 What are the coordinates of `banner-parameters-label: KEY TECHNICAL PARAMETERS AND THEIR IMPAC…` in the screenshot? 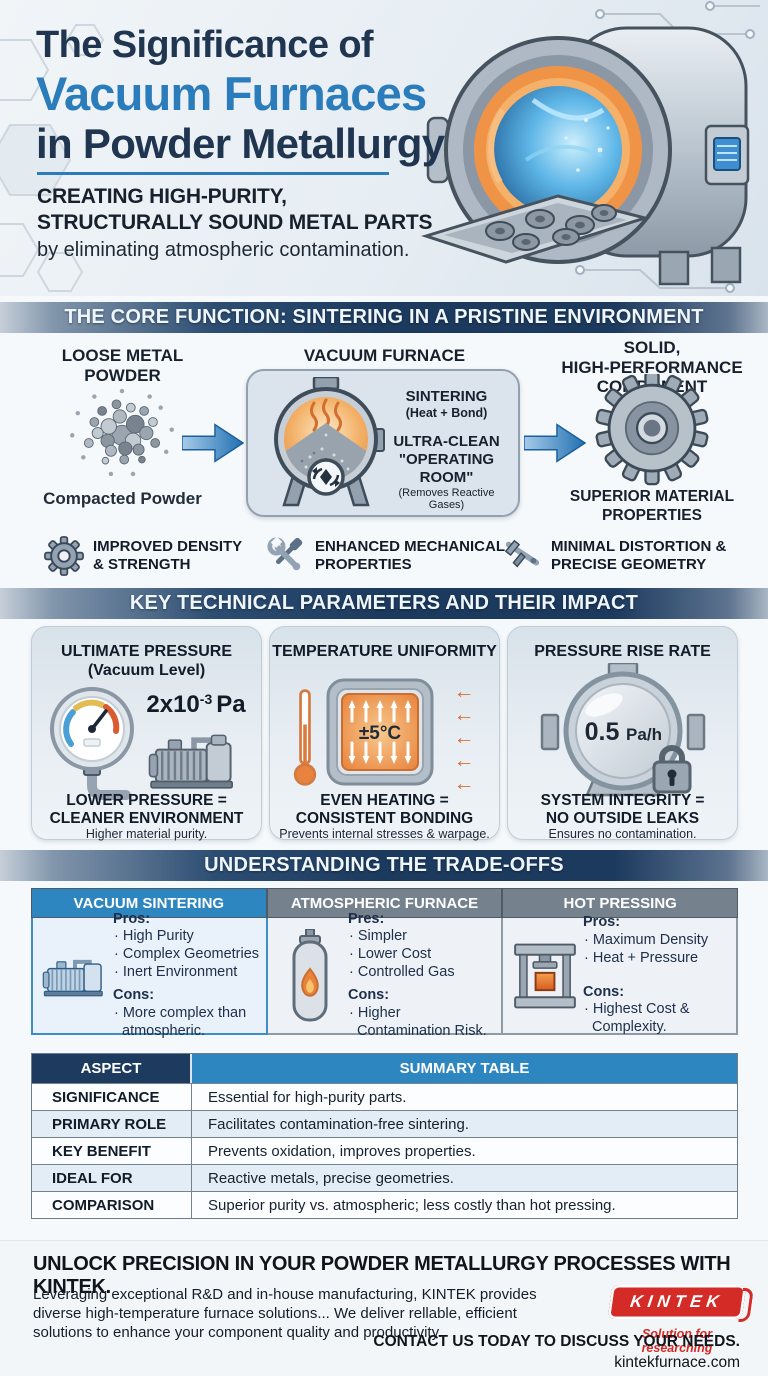 It's located at (384, 603).